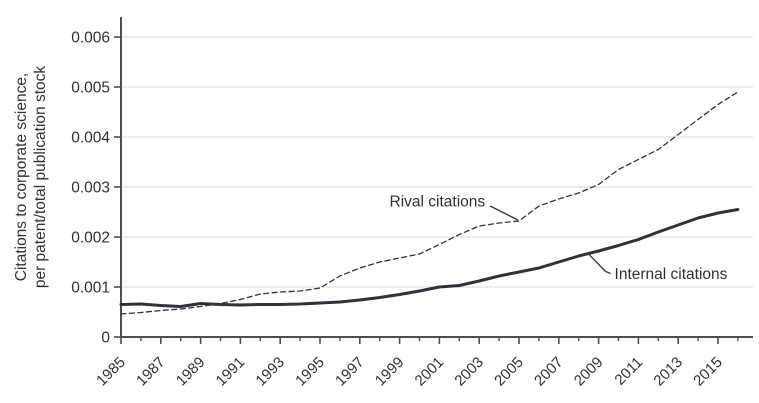 Image resolution: width=759 pixels, height=403 pixels. Describe the element at coordinates (509, 372) in the screenshot. I see `x-tick-label: 2005` at that location.